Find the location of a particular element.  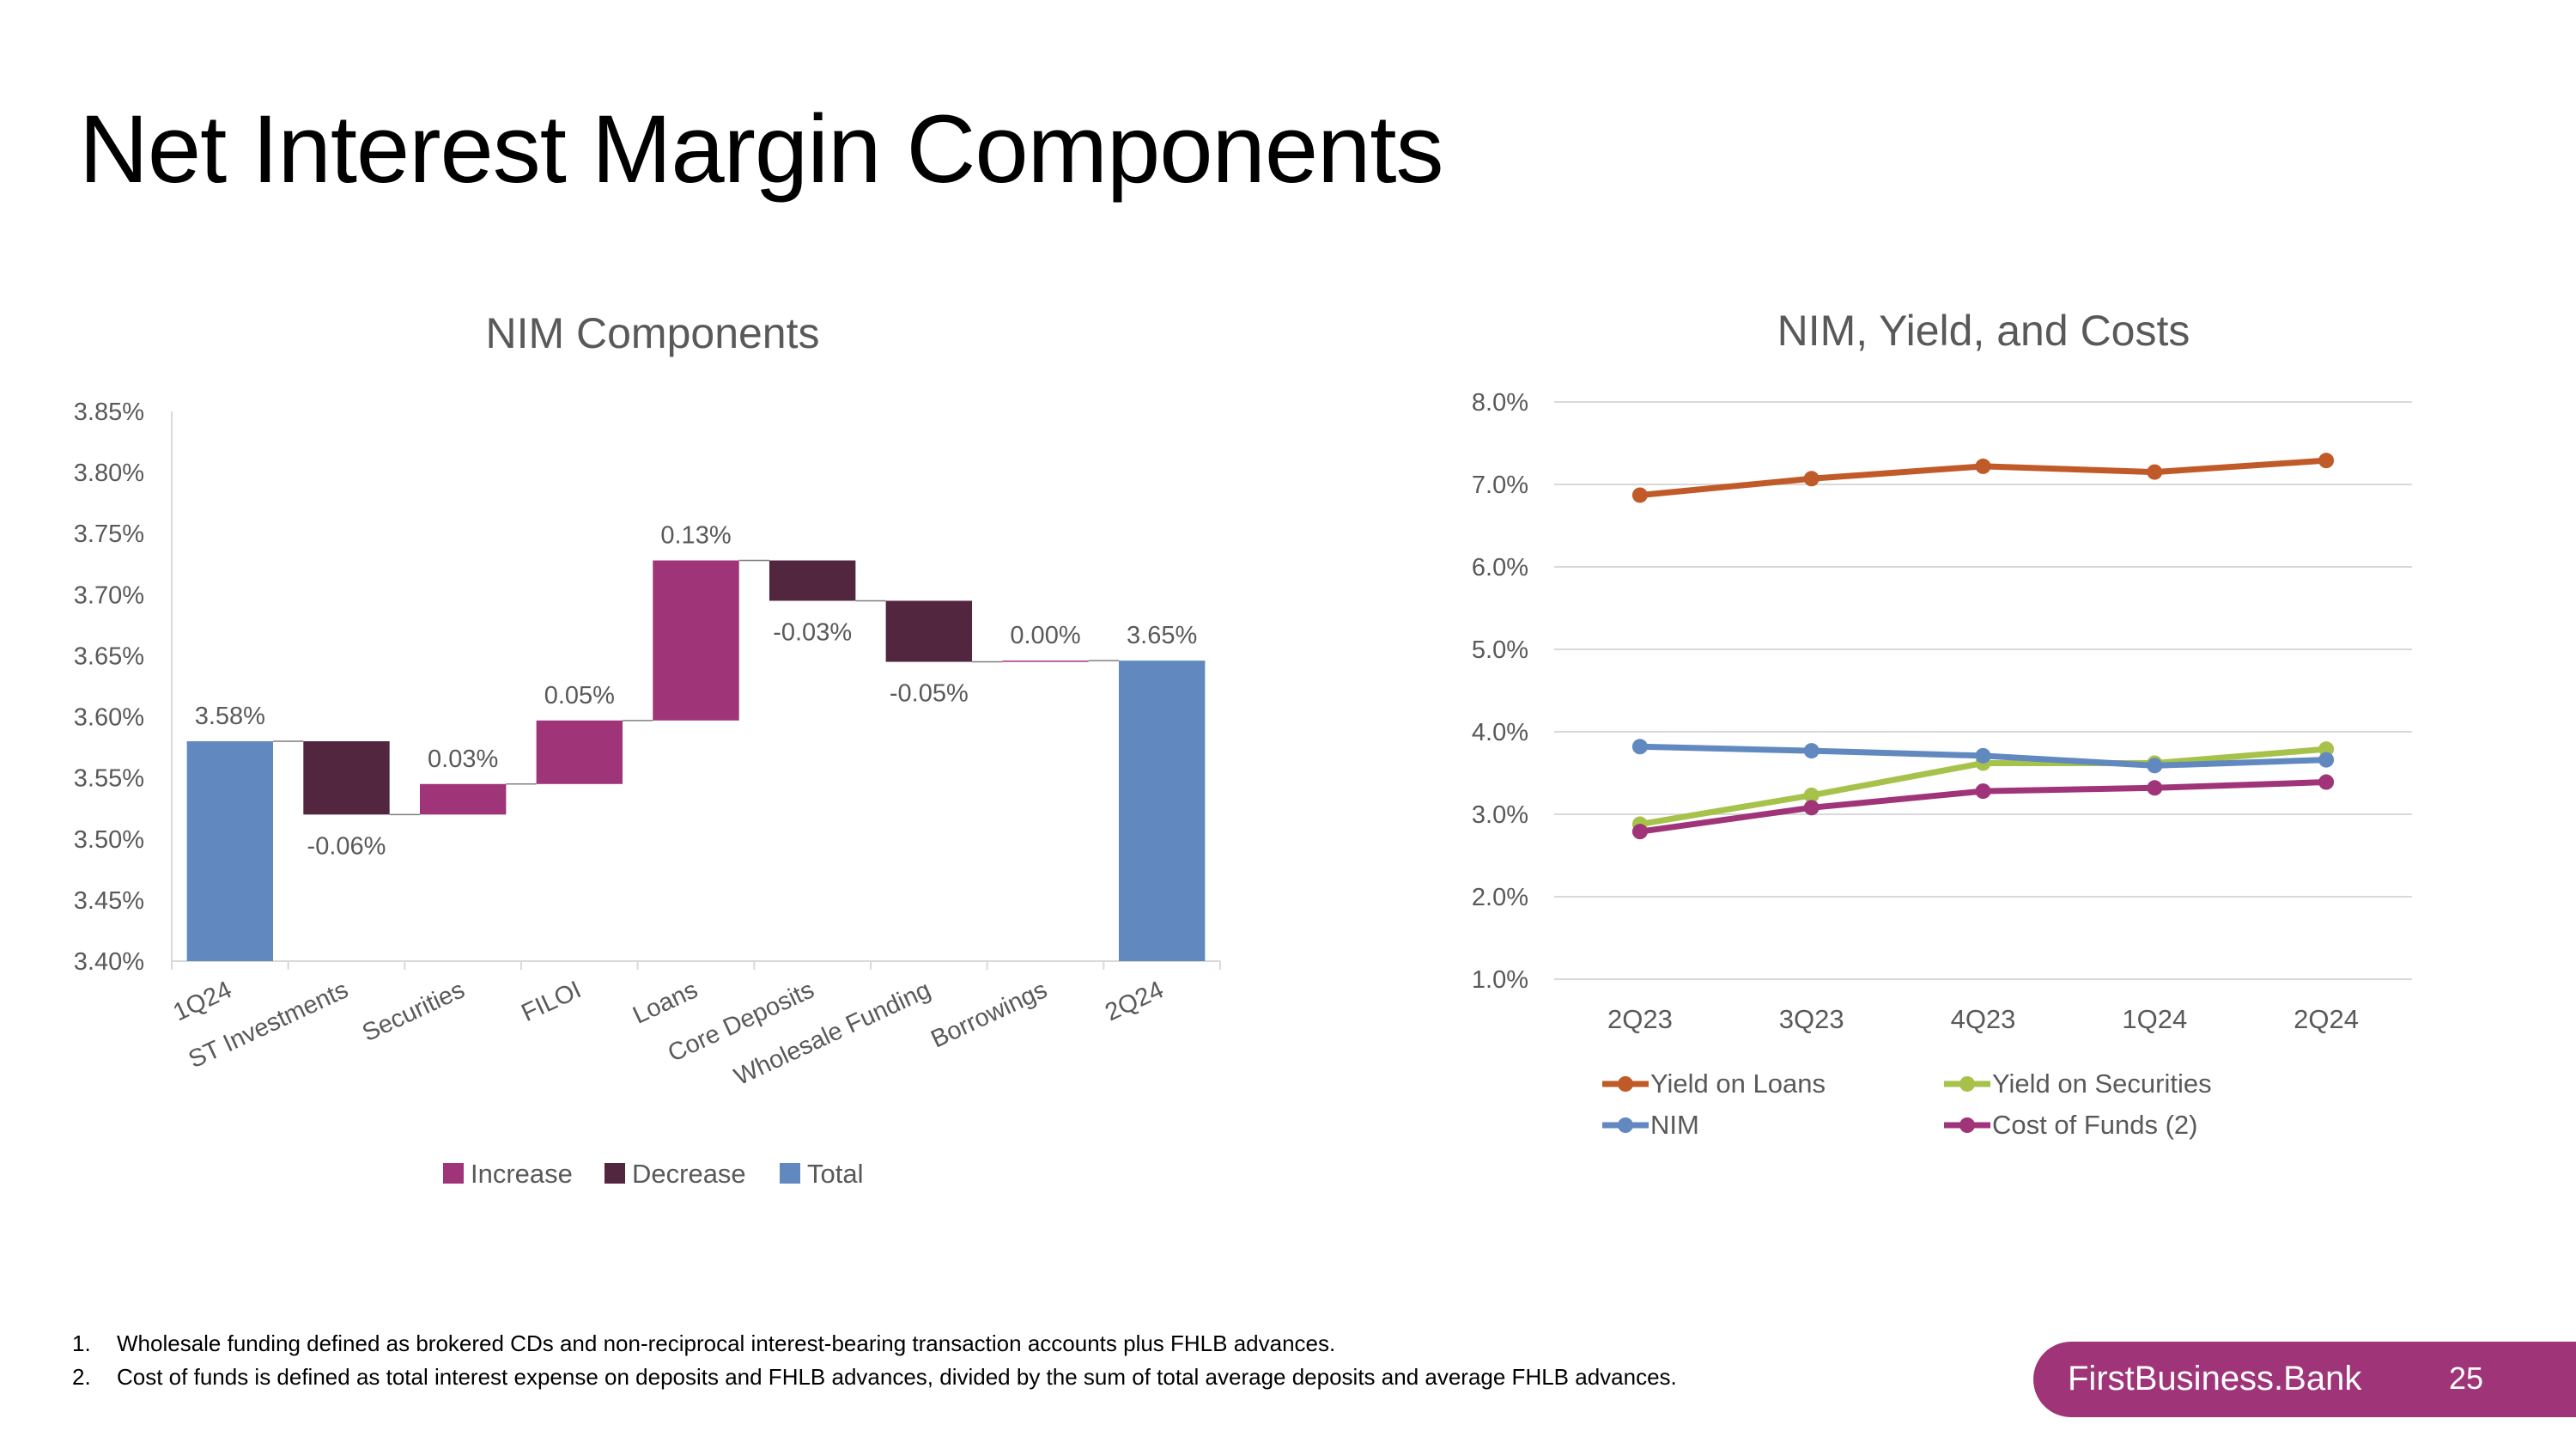

data-label: -0.03% is located at coordinates (812, 632).